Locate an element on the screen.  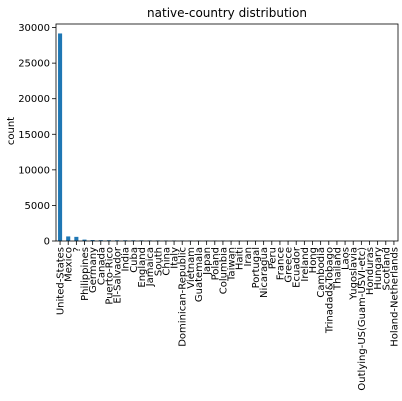
y-tick-label: 10000 is located at coordinates (34, 170).